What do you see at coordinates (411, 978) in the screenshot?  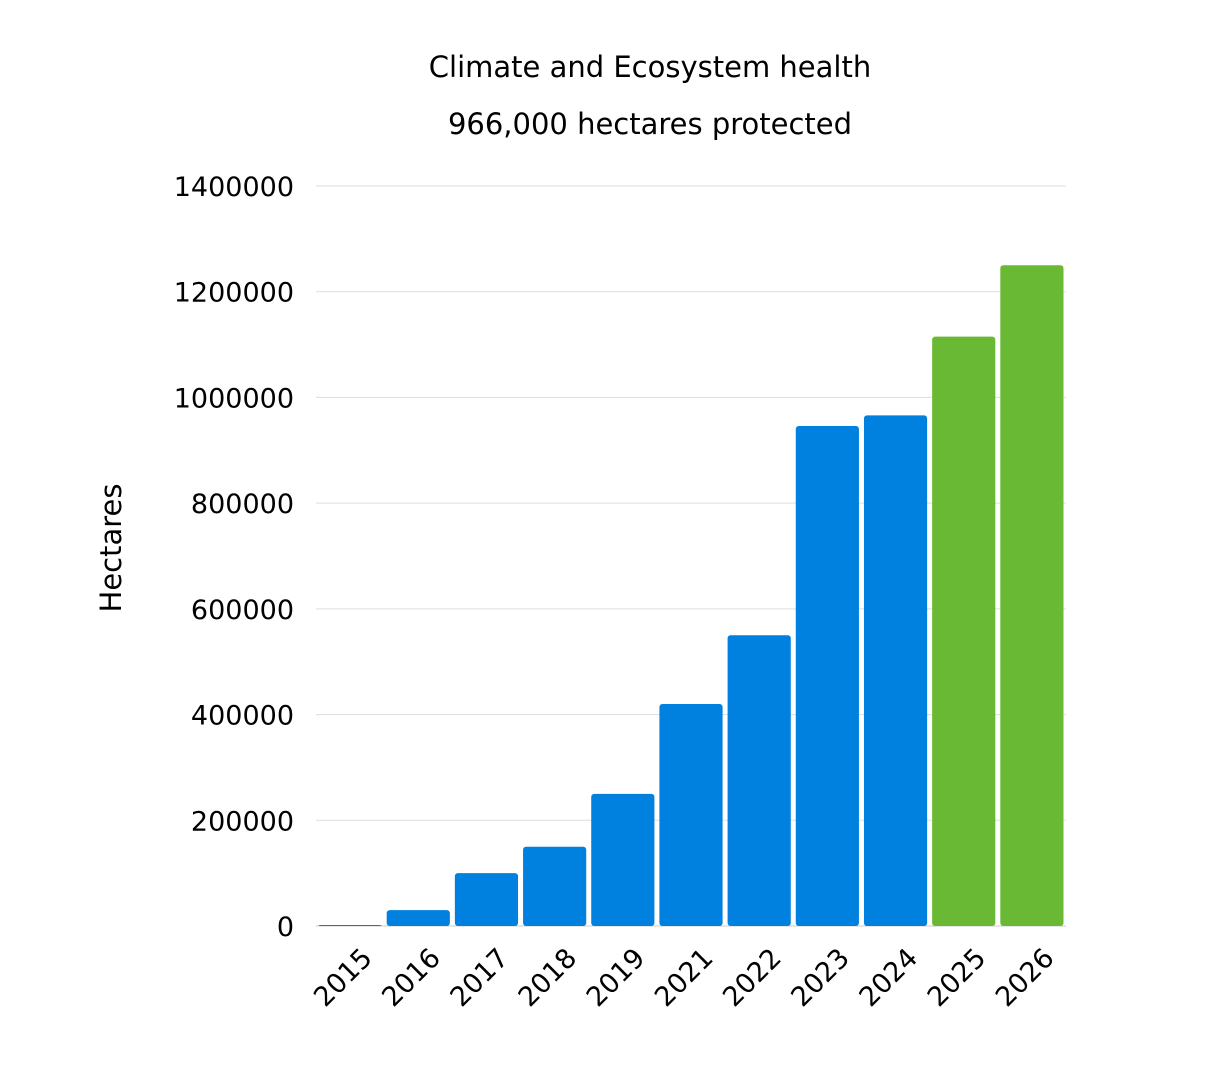 I see `x-tick-label: 2016` at bounding box center [411, 978].